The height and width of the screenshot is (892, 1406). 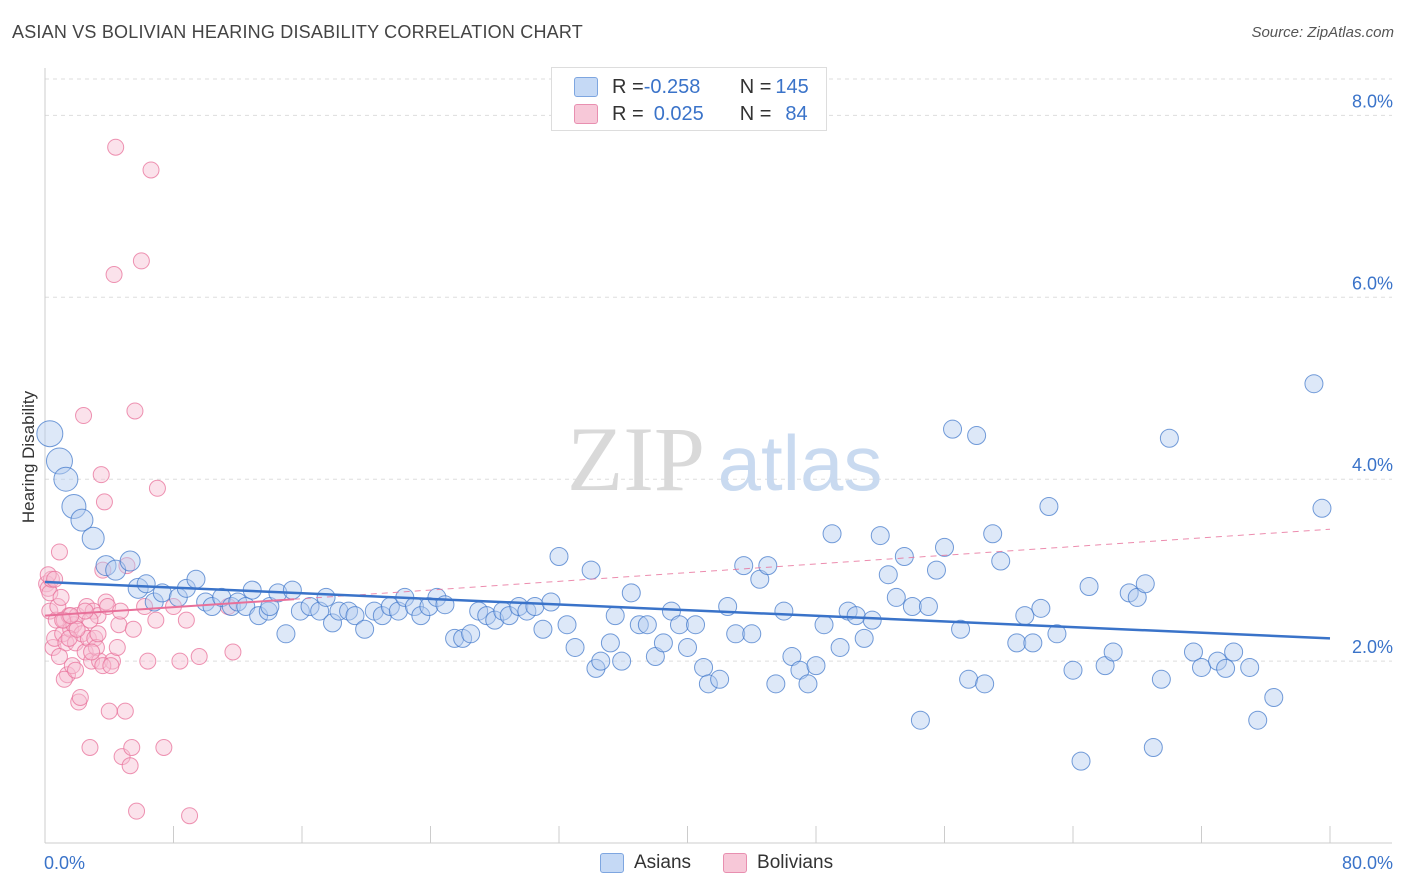 I want to click on asians-legend-swatch, so click(x=612, y=863).